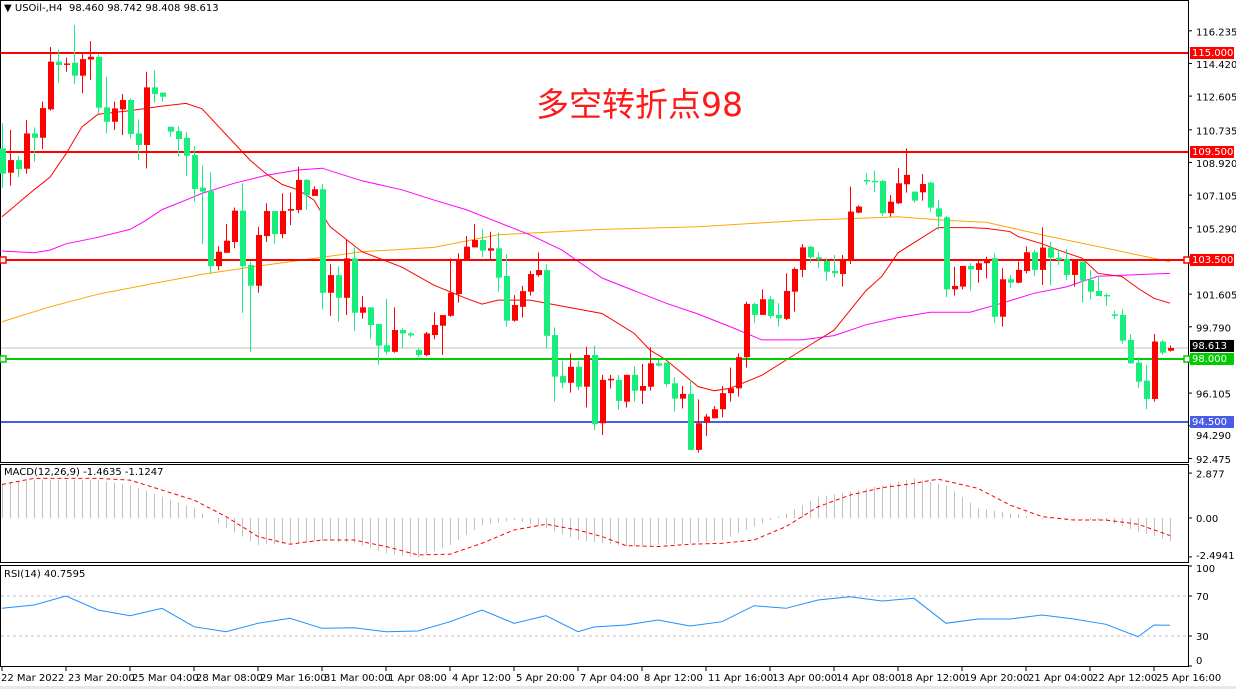 The image size is (1236, 689). What do you see at coordinates (1209, 422) in the screenshot?
I see `level-price-label: 94.500` at bounding box center [1209, 422].